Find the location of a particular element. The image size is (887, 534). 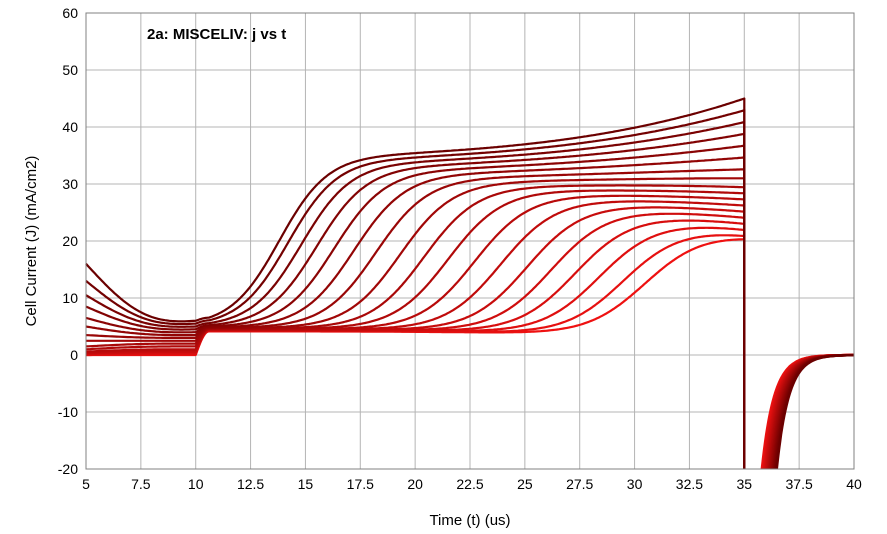

x-tick-label: 37.5 is located at coordinates (799, 484).